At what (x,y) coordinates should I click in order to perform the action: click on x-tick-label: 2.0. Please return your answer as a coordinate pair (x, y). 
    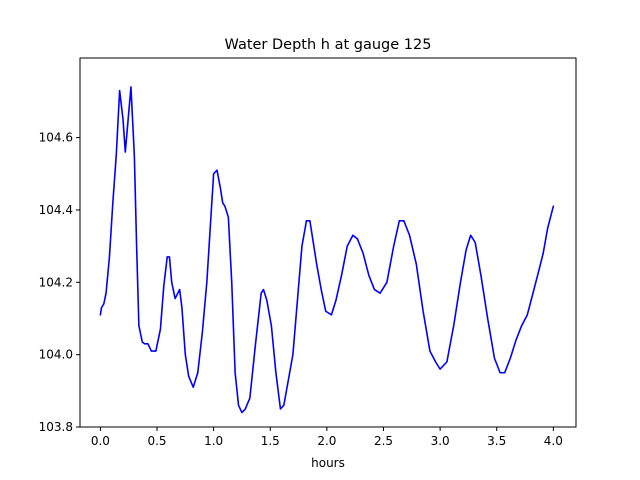
    Looking at the image, I should click on (326, 441).